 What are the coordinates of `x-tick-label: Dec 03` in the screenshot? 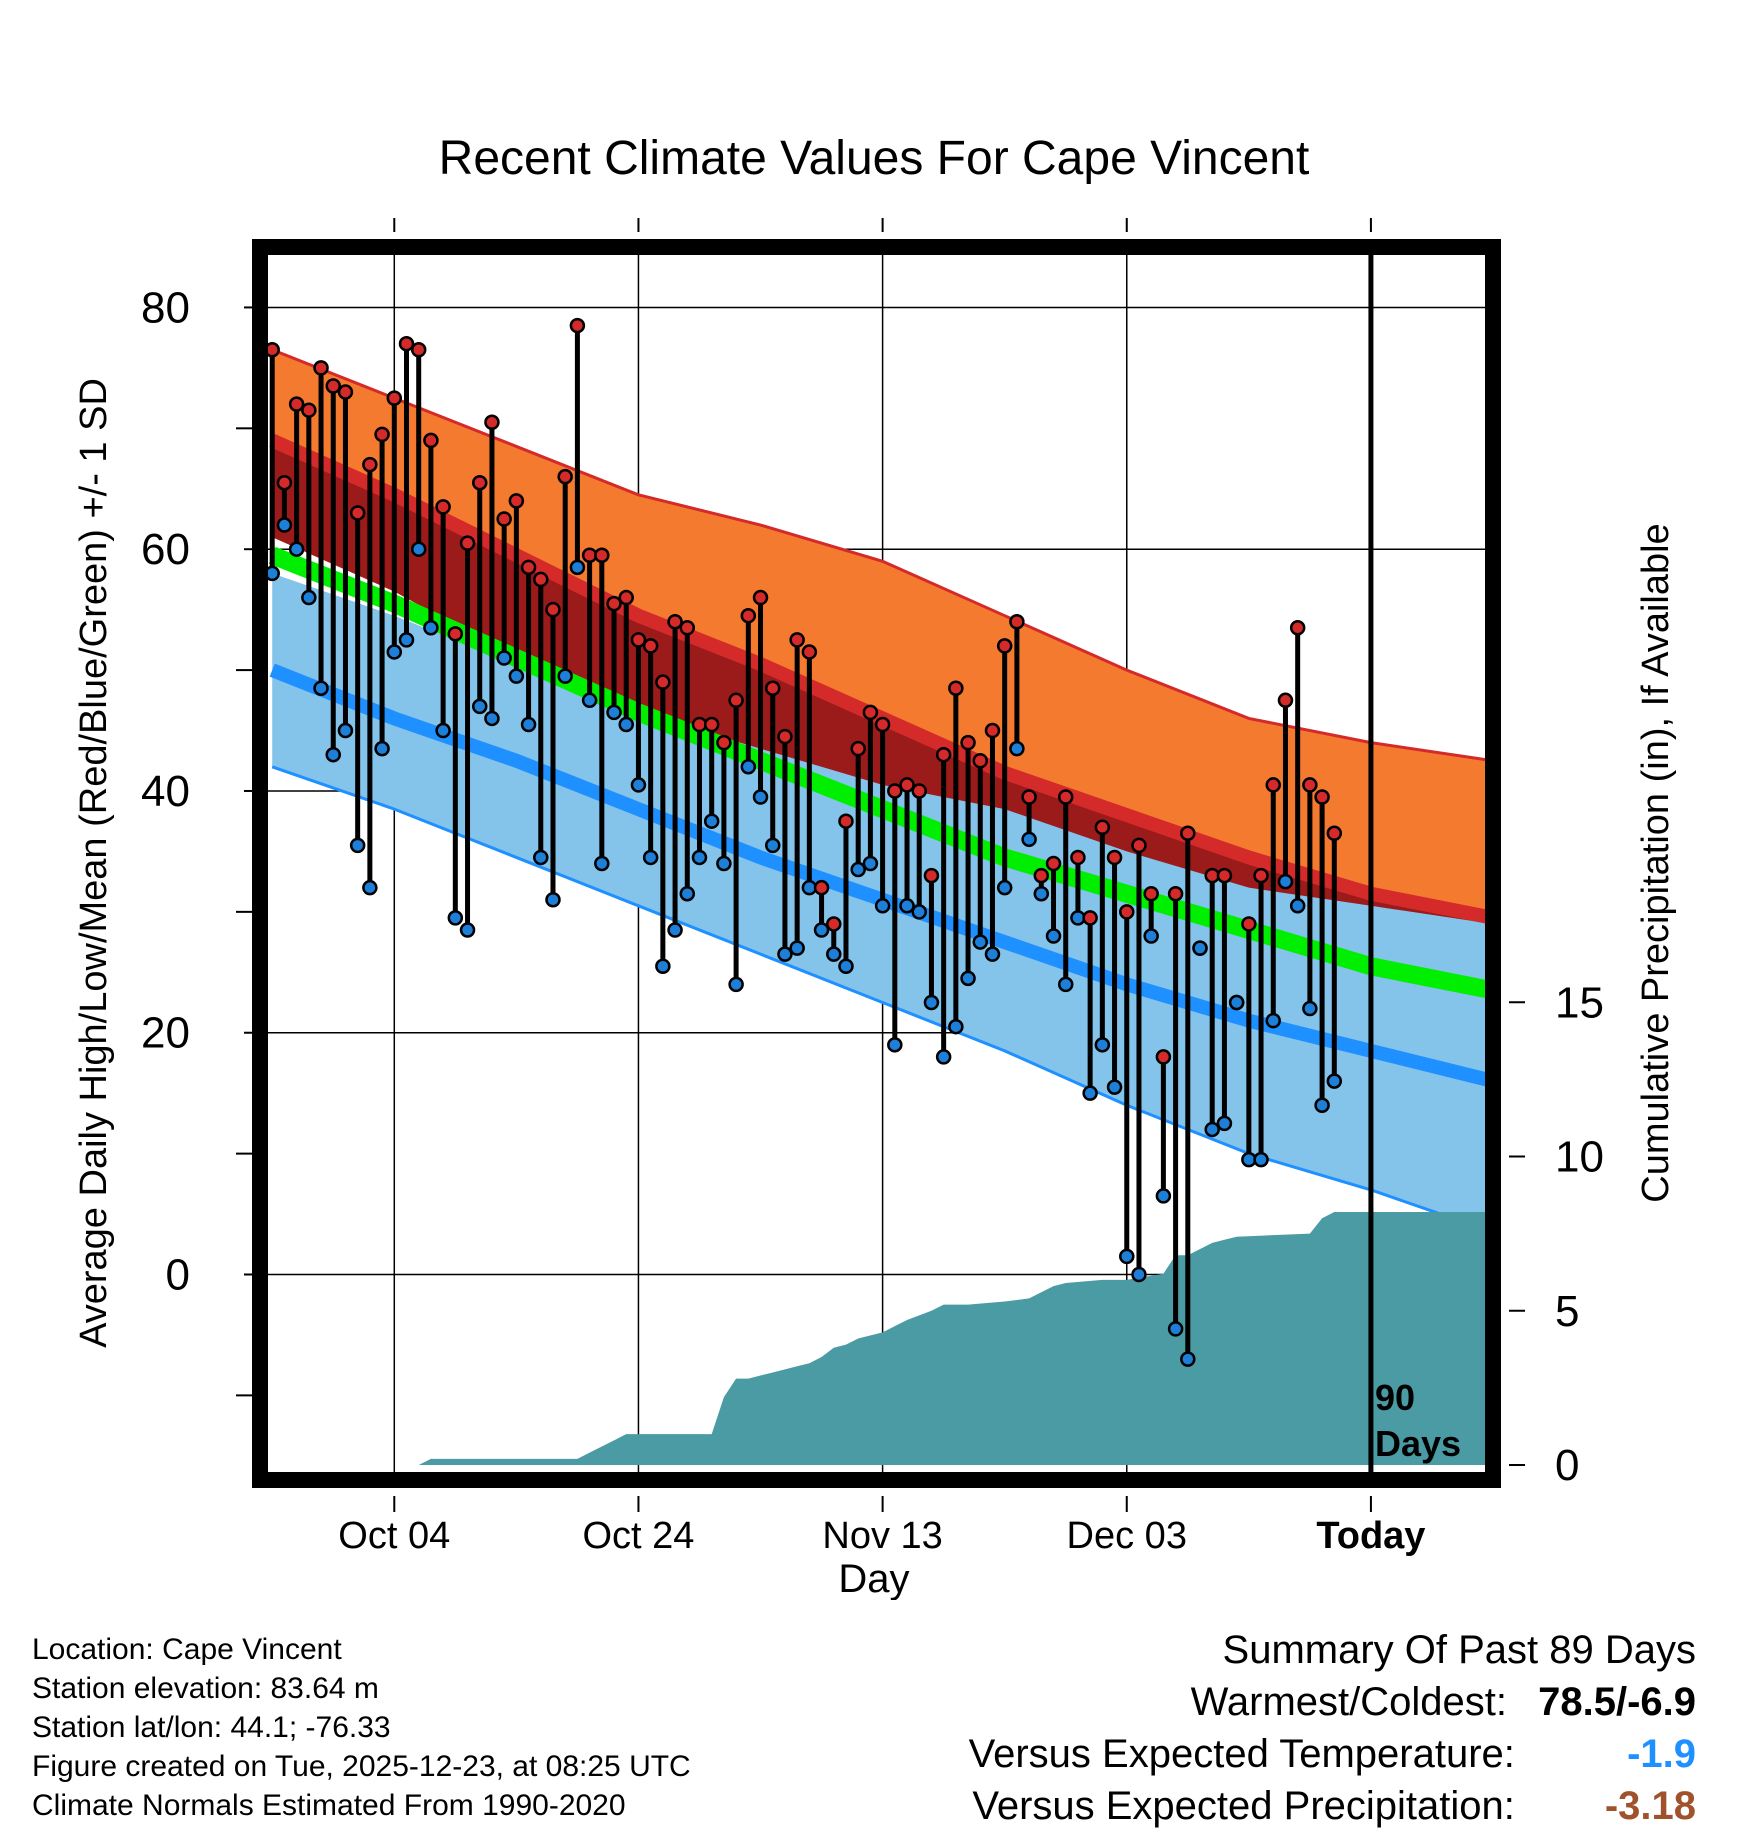 It's located at (1127, 1536).